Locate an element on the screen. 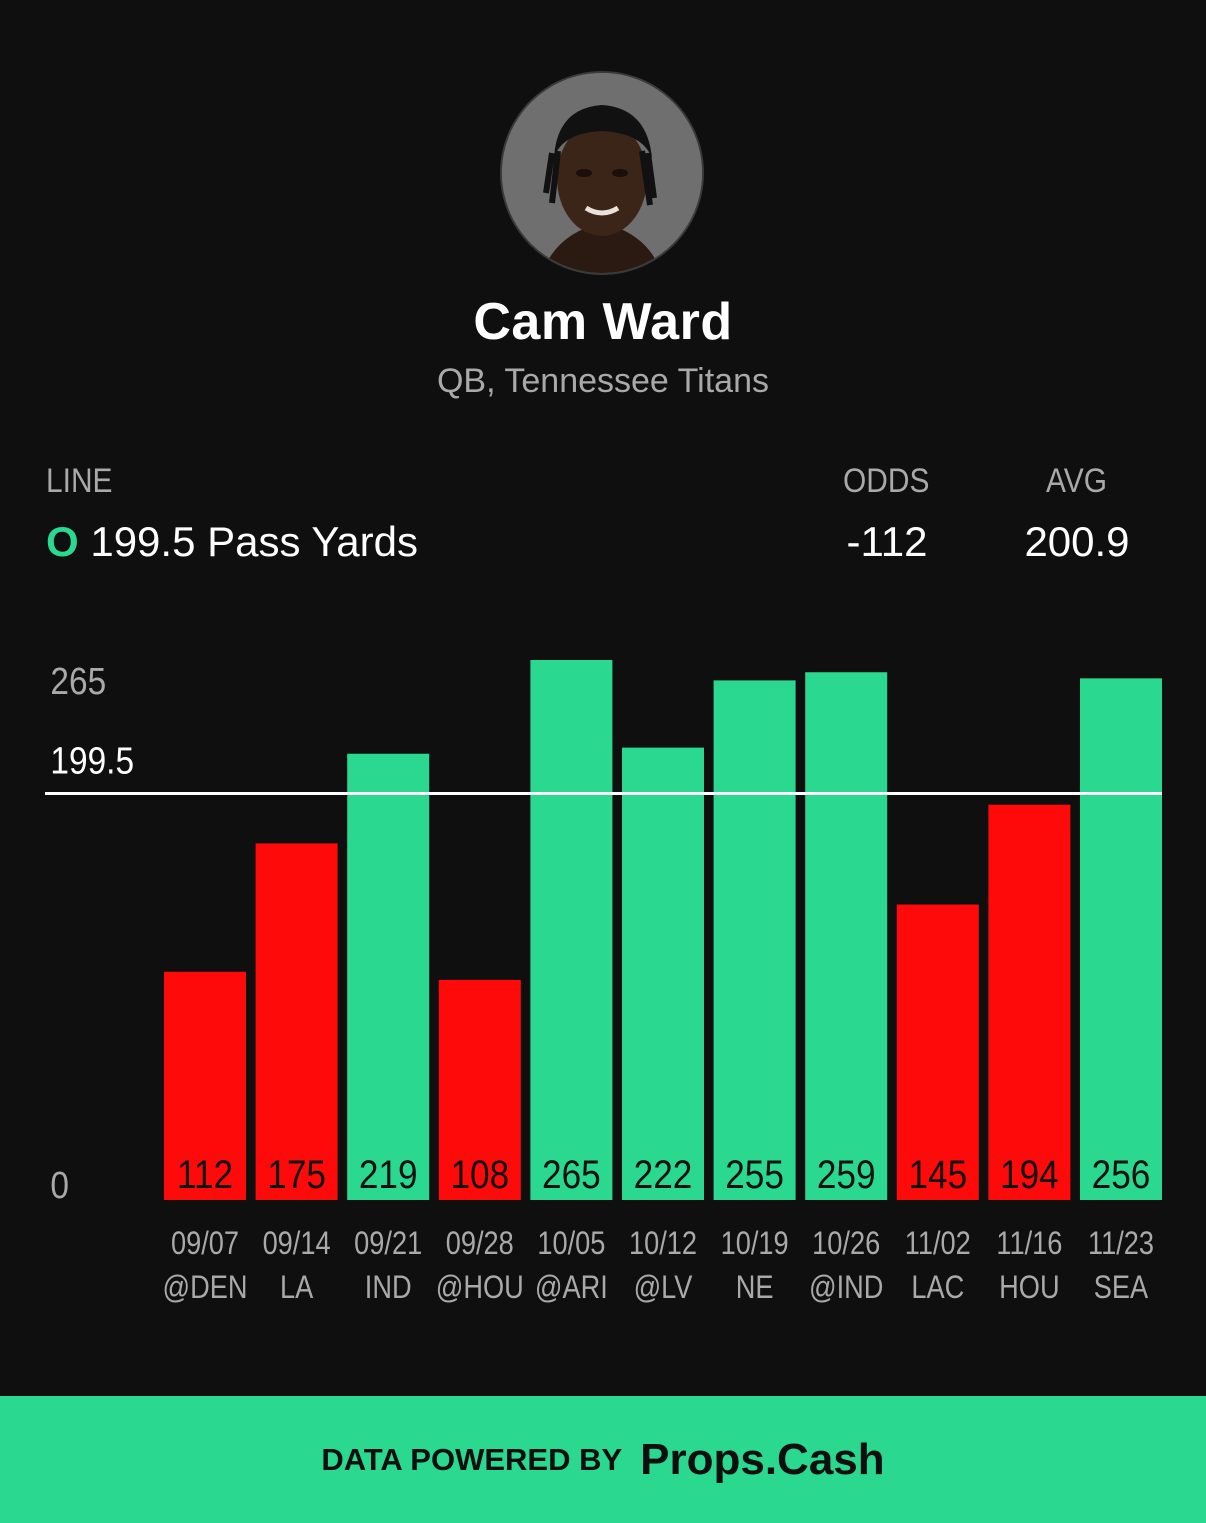  bar-value-label: 219 is located at coordinates (388, 1174).